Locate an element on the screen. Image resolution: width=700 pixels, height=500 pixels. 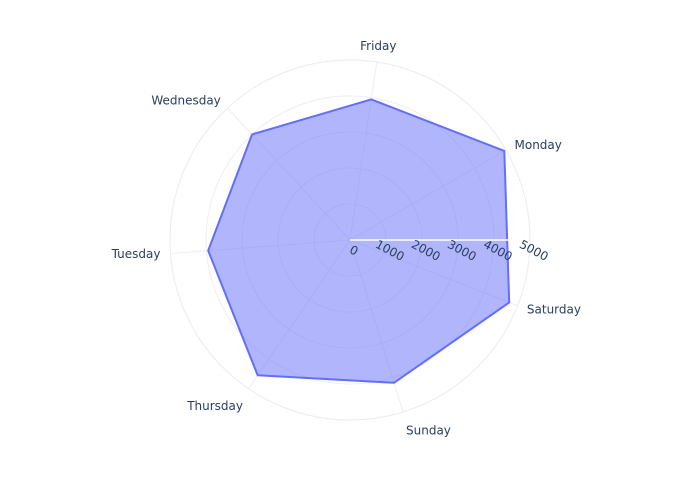
category-label-tuesday: Tuesday is located at coordinates (136, 254).